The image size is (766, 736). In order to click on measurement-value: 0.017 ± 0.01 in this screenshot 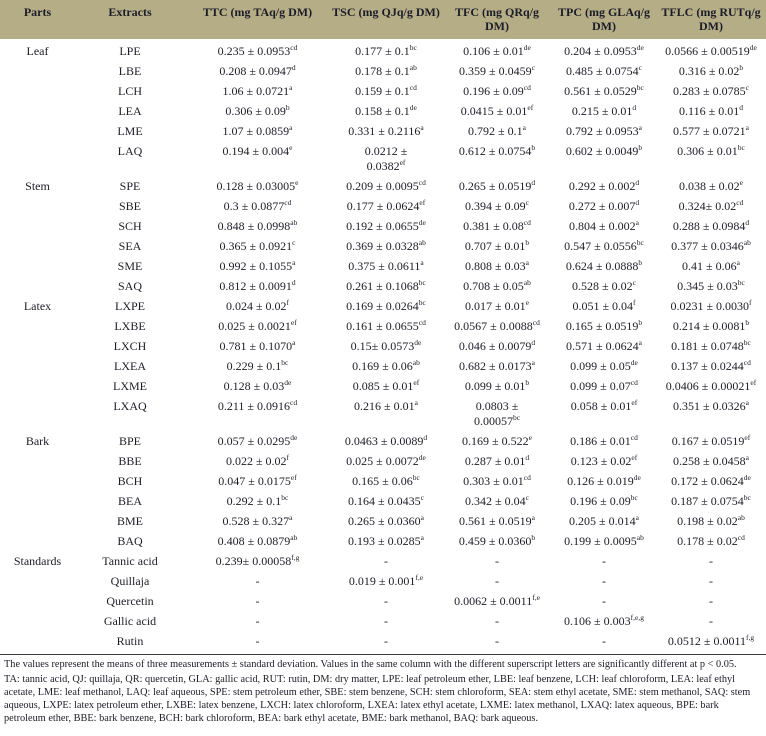, I will do `click(495, 305)`.